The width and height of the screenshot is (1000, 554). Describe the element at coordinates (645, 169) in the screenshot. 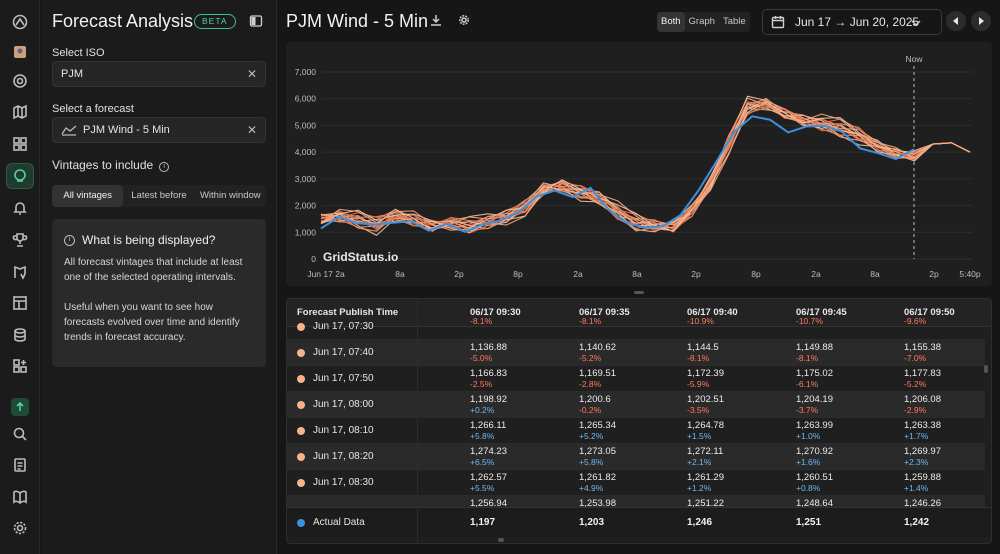

I see `forecast-vintage-line` at that location.